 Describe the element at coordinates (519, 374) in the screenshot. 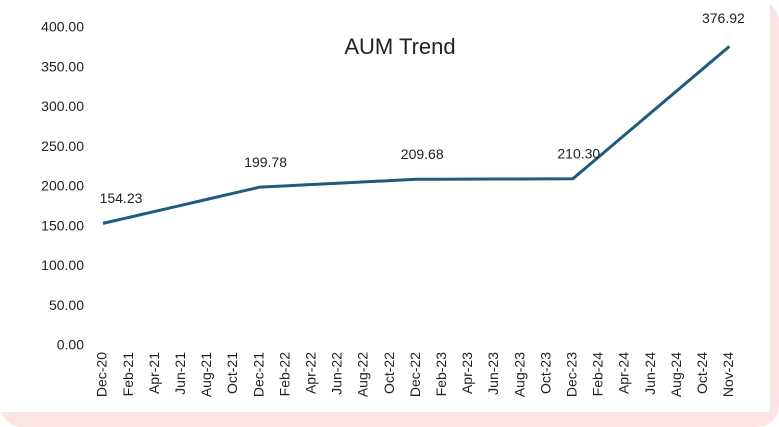

I see `x-tick-label: Aug-23` at that location.